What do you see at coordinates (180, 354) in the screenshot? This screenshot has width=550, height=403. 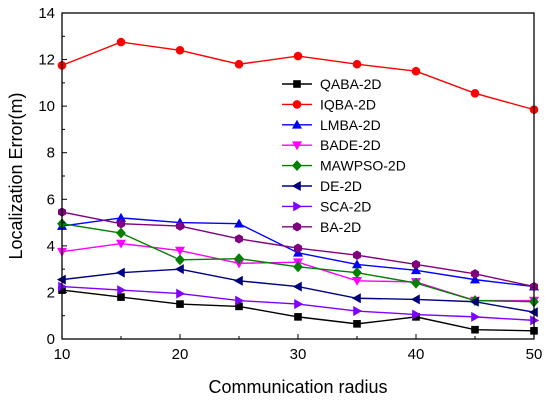 I see `x-tick-label: 20` at bounding box center [180, 354].